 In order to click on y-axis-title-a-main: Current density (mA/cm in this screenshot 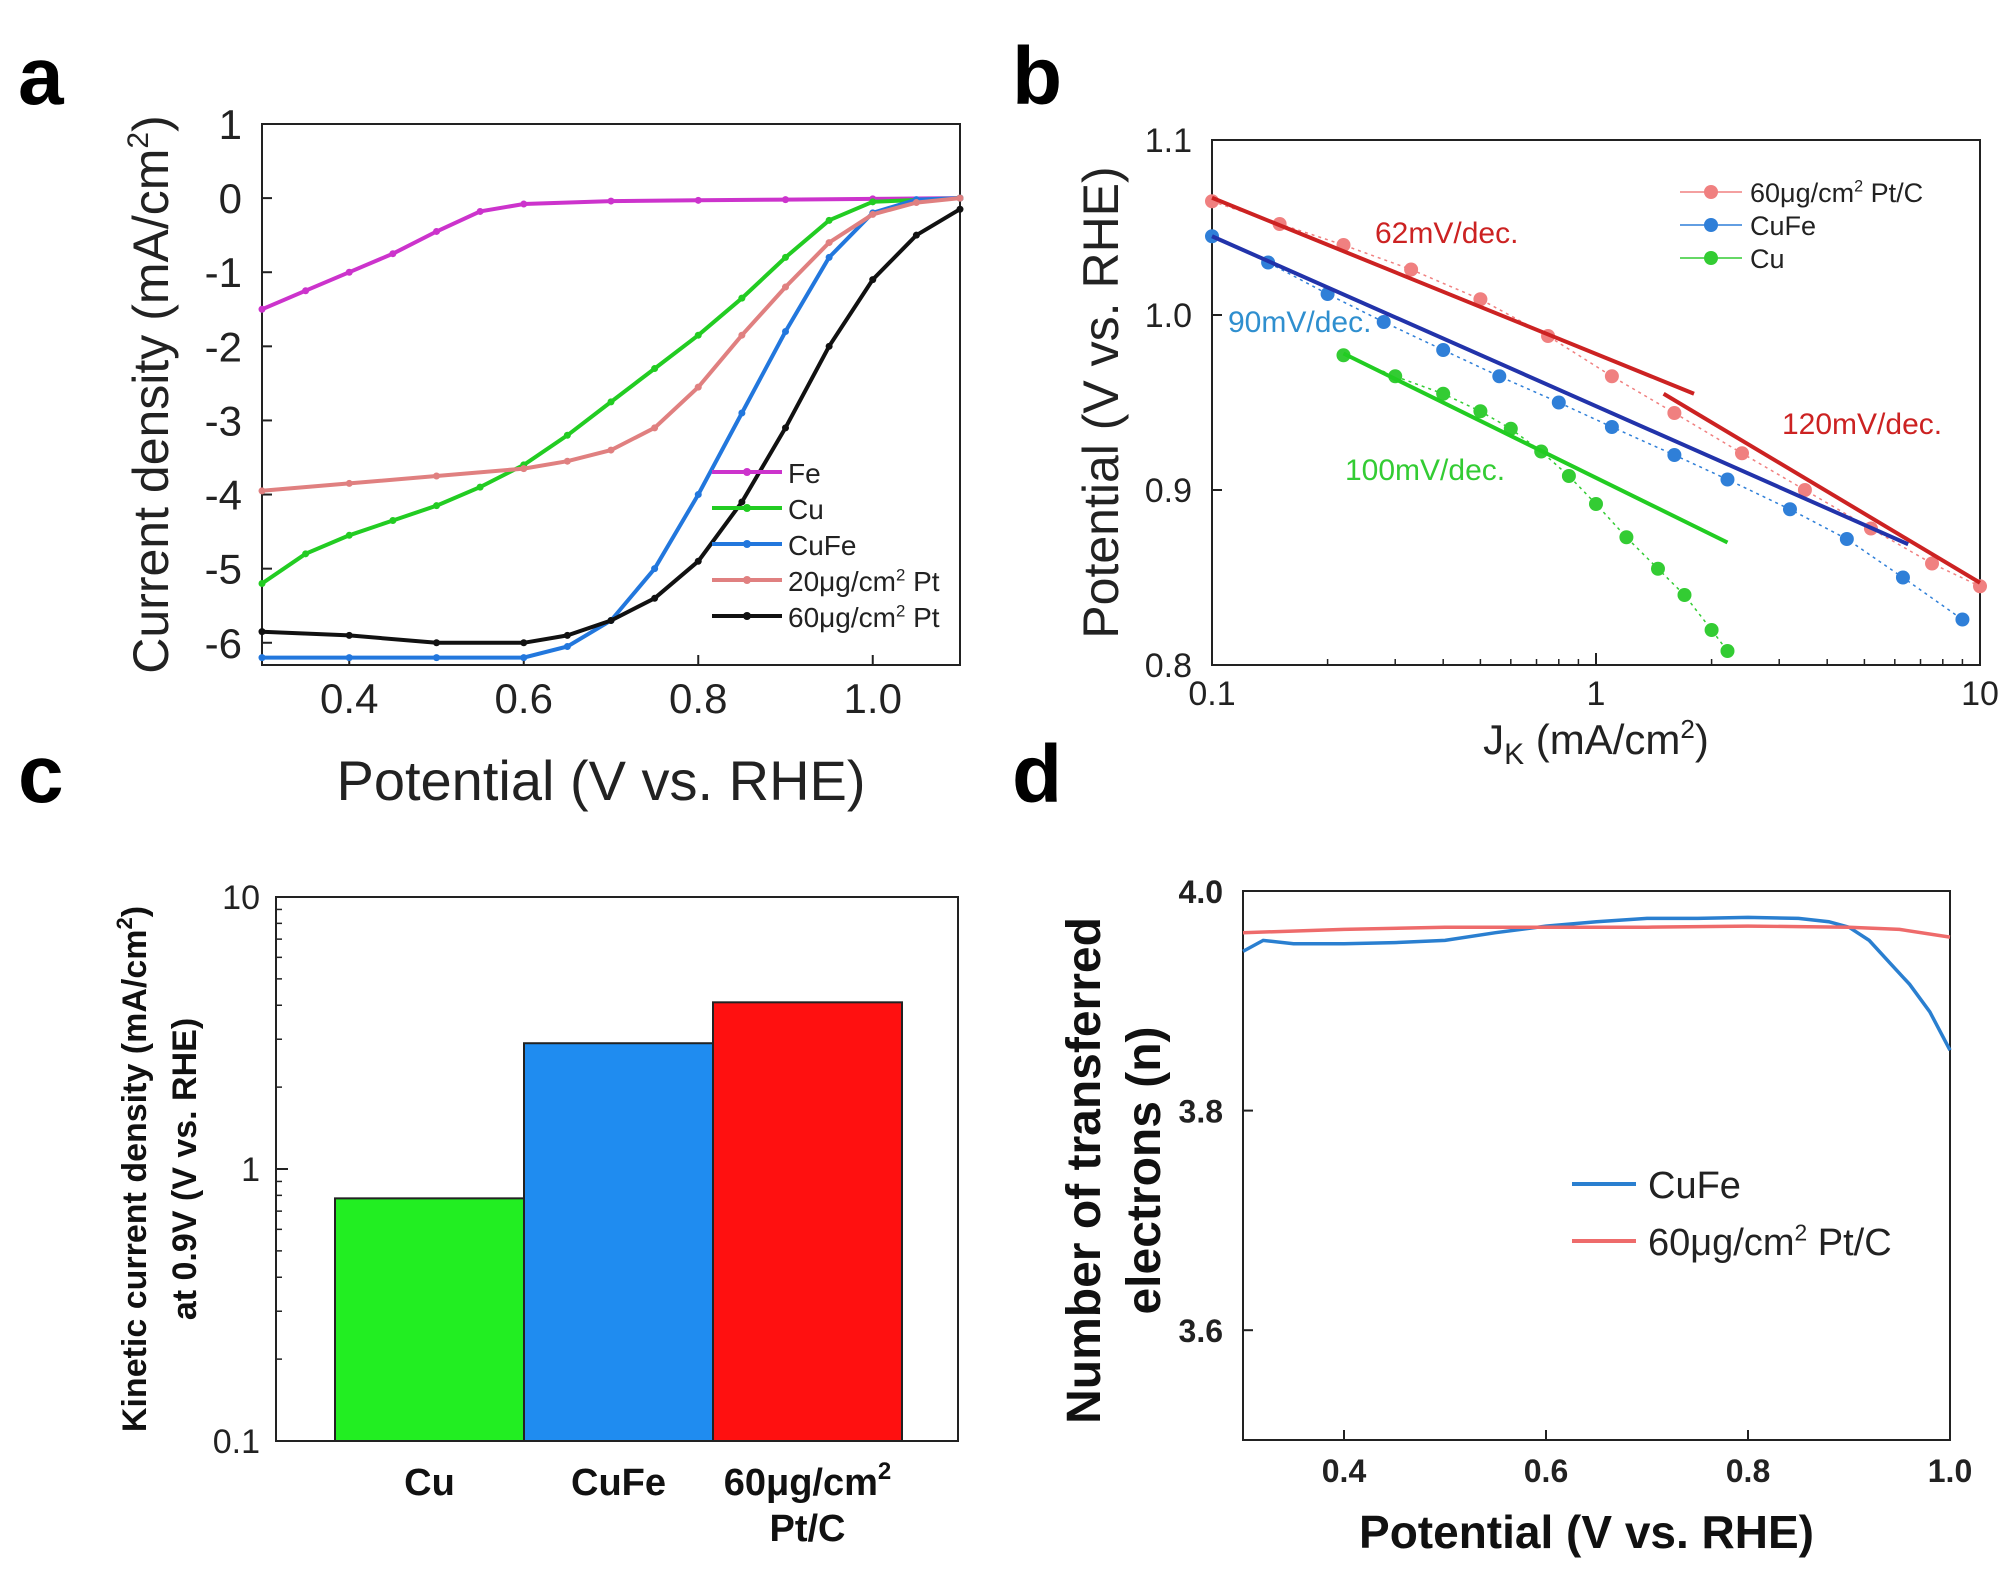, I will do `click(151, 411)`.